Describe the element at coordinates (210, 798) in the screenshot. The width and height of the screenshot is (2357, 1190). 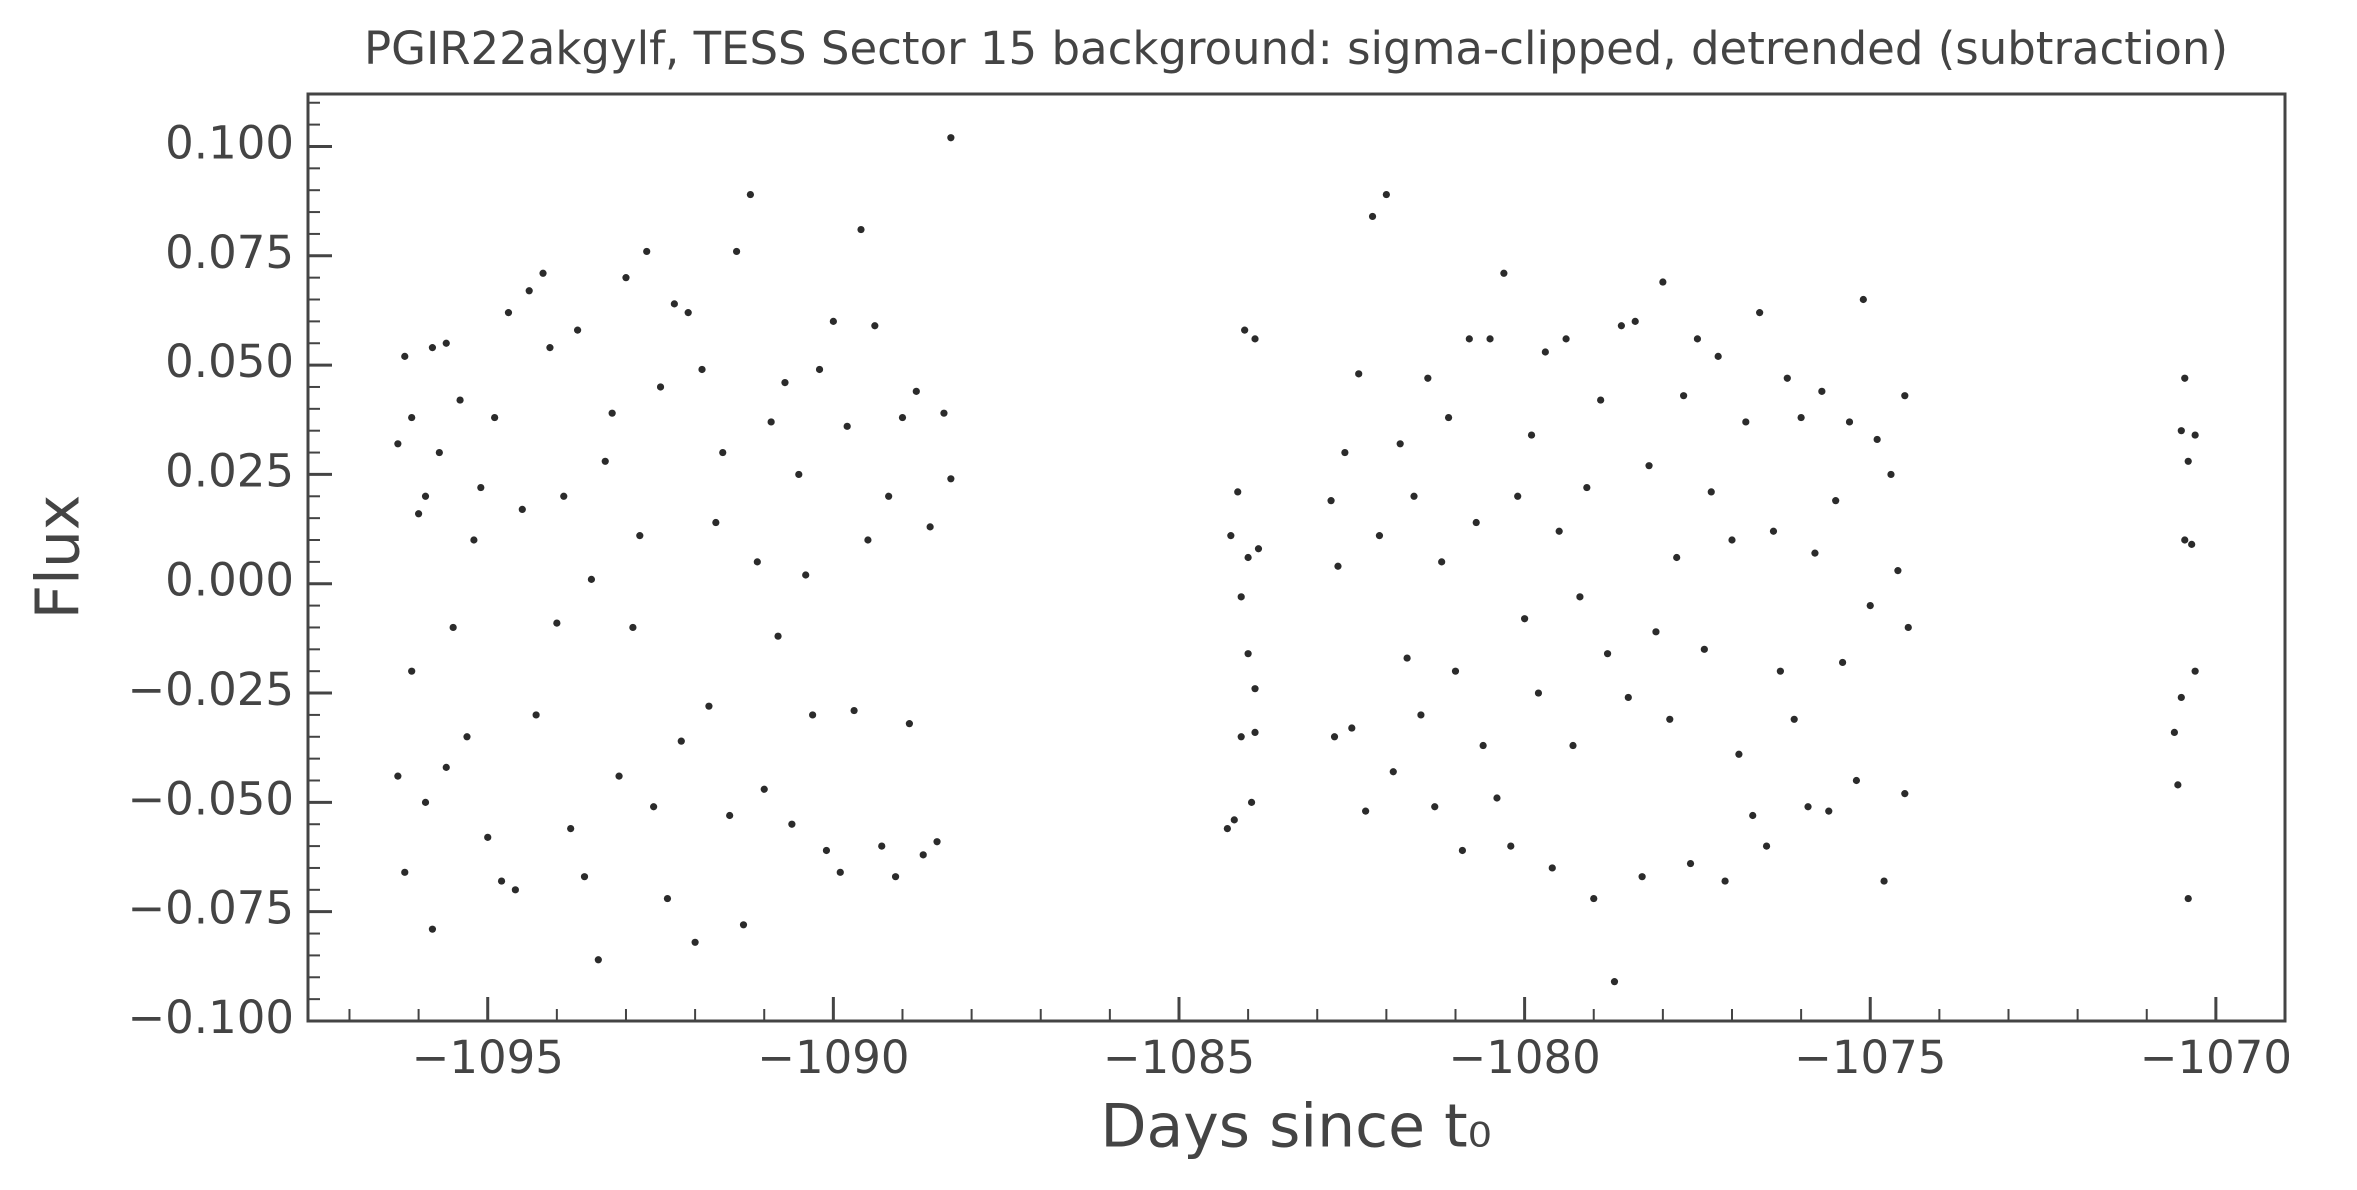
I see `y-tick-label: −0.050` at that location.